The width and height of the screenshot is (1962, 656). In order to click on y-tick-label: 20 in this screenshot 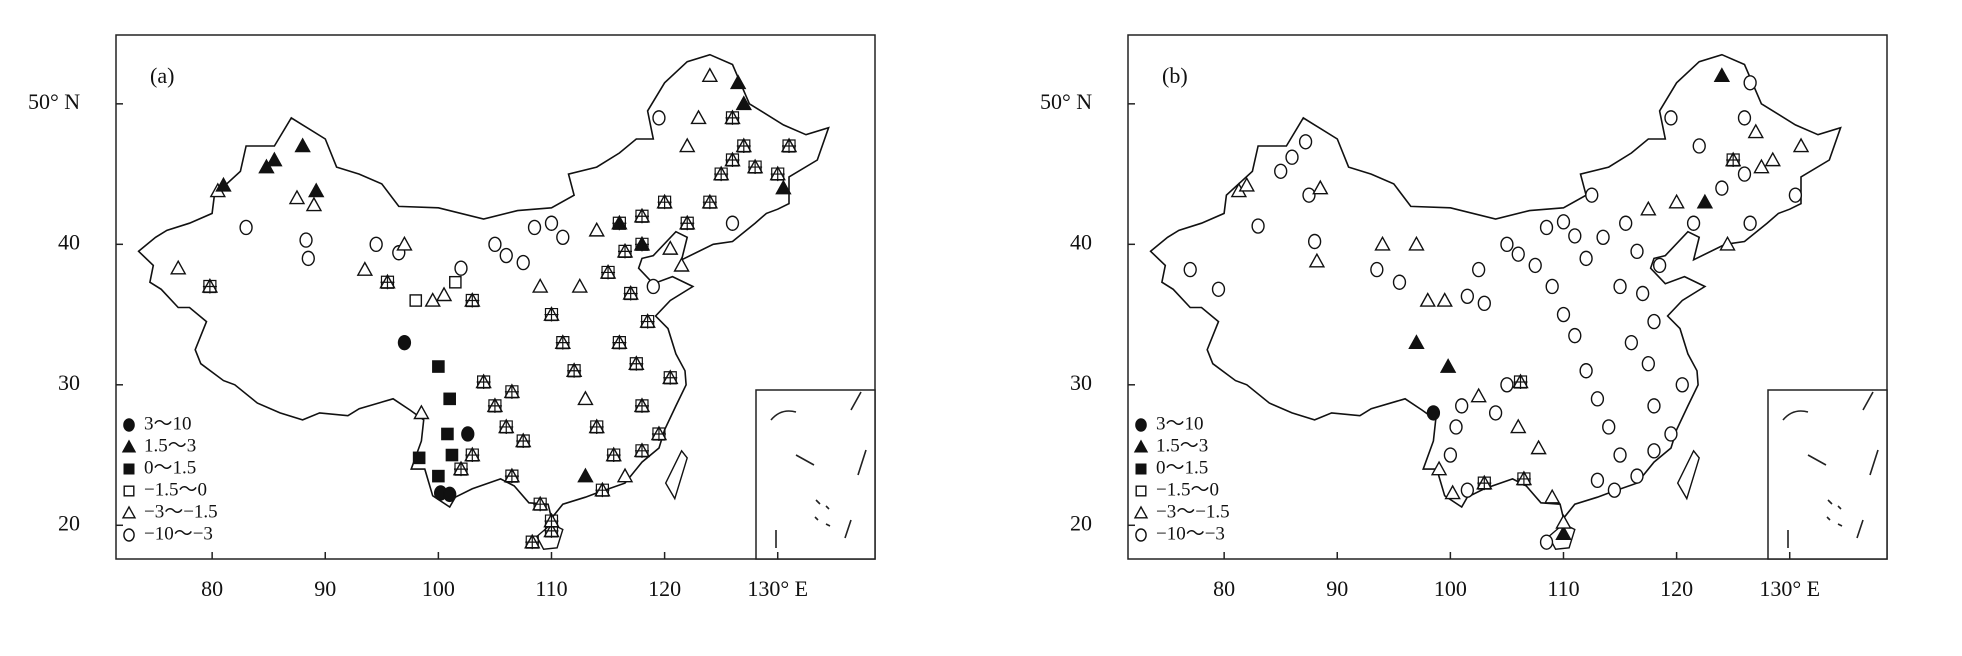, I will do `click(1081, 522)`.